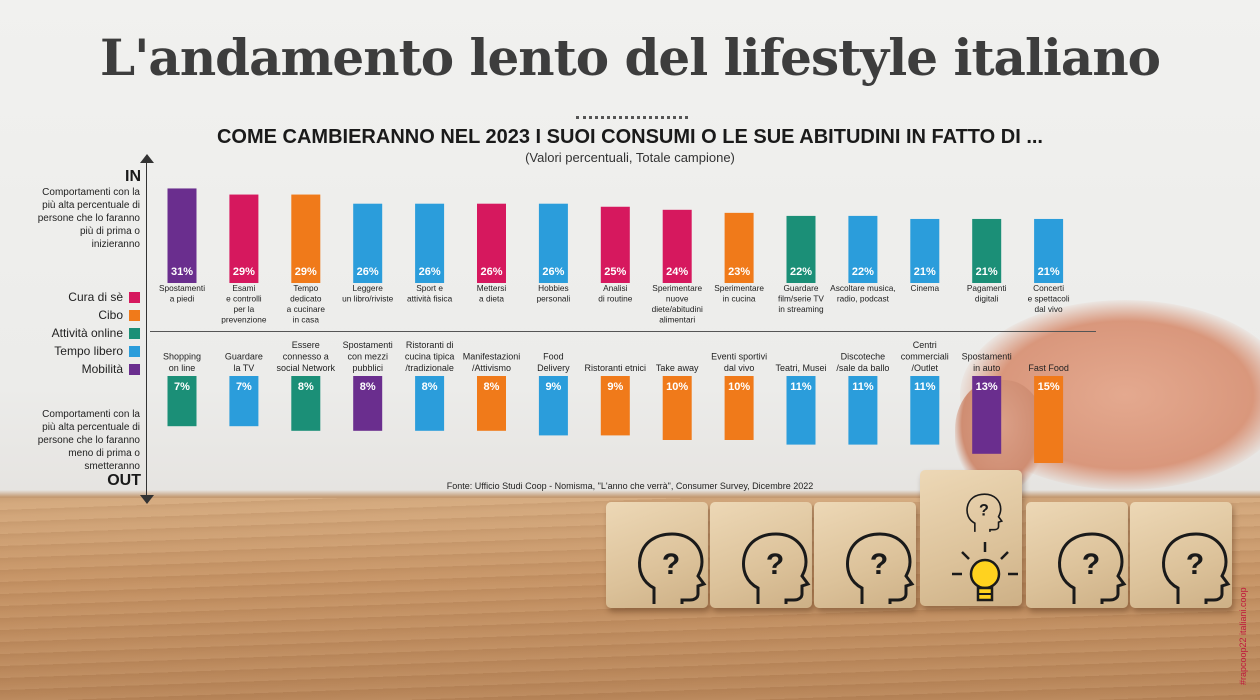 This screenshot has width=1260, height=700. Describe the element at coordinates (87, 333) in the screenshot. I see `legend-label: Attività online` at that location.